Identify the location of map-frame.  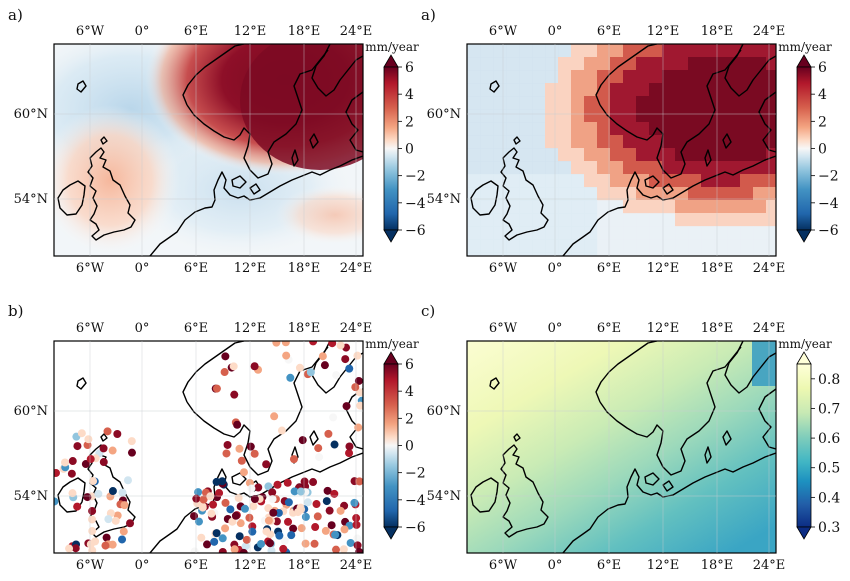
(208, 150).